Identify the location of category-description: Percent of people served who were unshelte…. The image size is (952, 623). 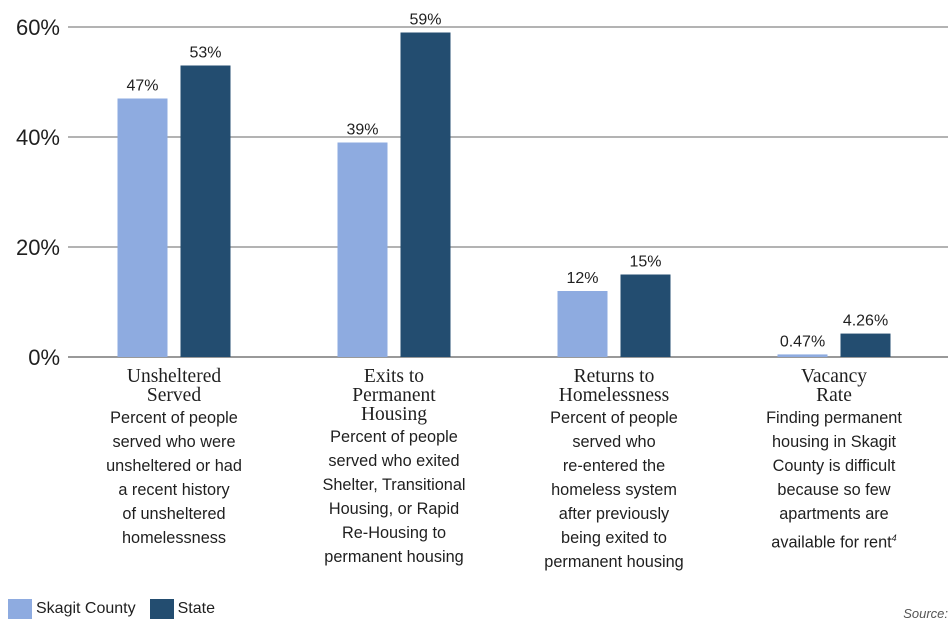
(174, 478).